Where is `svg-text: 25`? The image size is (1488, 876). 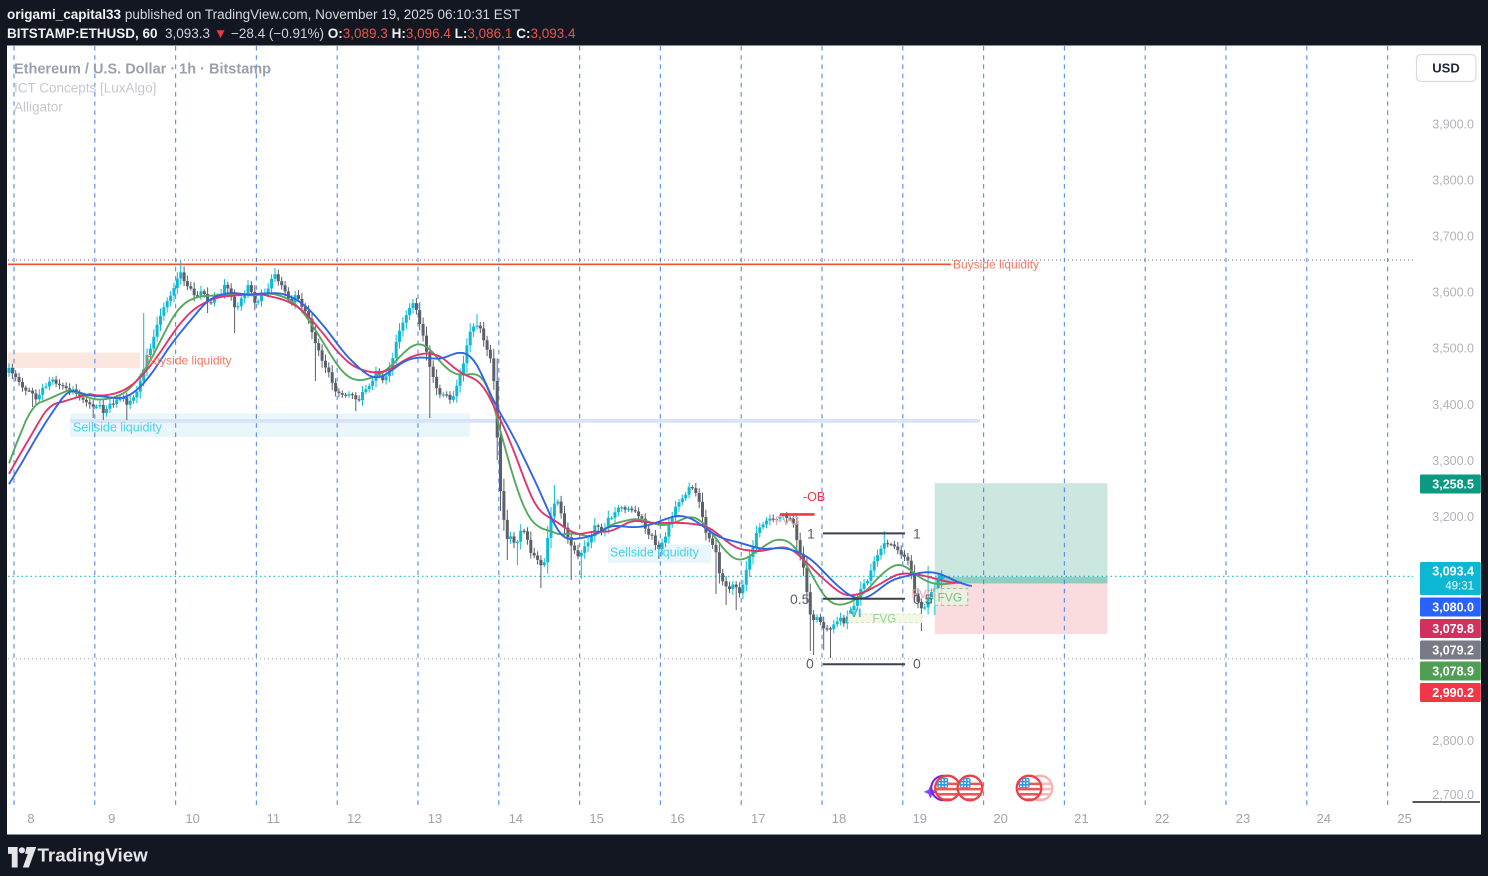 svg-text: 25 is located at coordinates (1404, 818).